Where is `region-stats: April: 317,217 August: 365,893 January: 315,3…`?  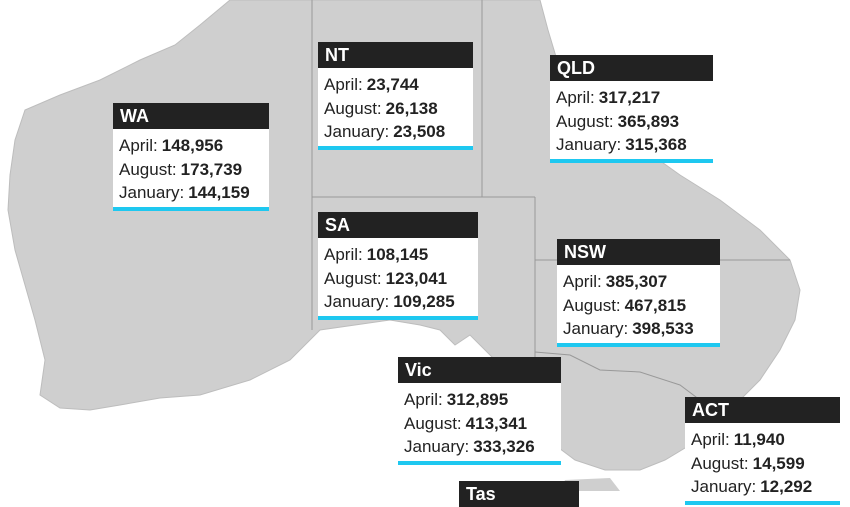
region-stats: April: 317,217 August: 365,893 January: 315,3… is located at coordinates (631, 120).